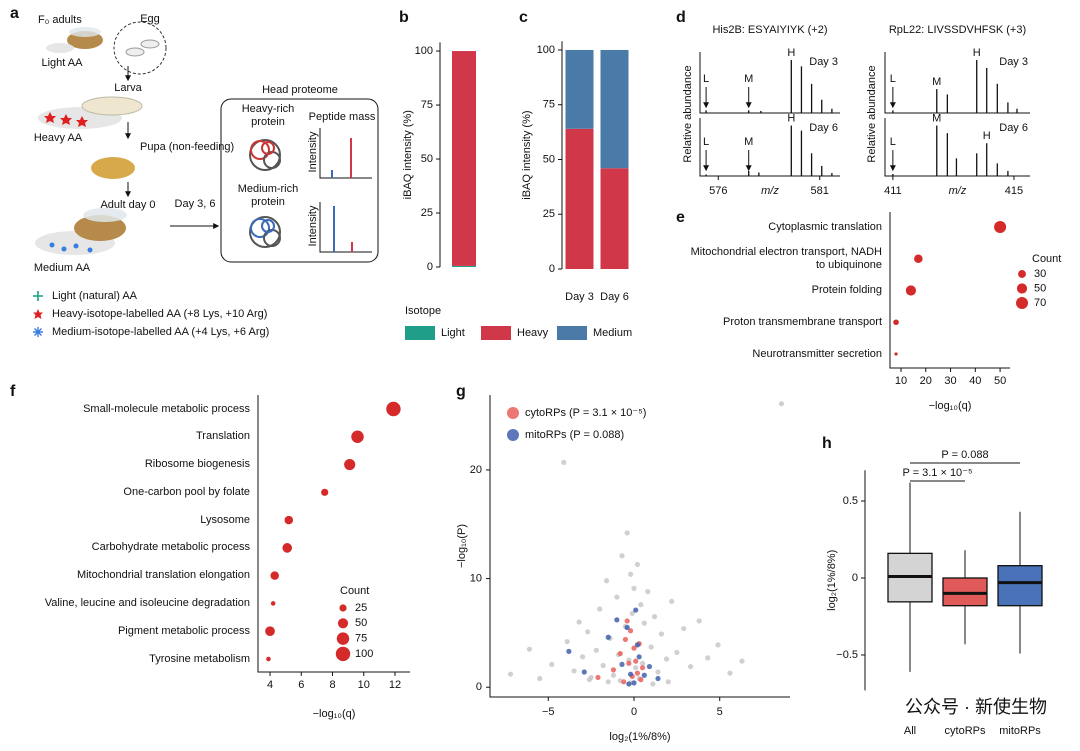  Describe the element at coordinates (427, 105) in the screenshot. I see `y-tick-label: 75` at that location.